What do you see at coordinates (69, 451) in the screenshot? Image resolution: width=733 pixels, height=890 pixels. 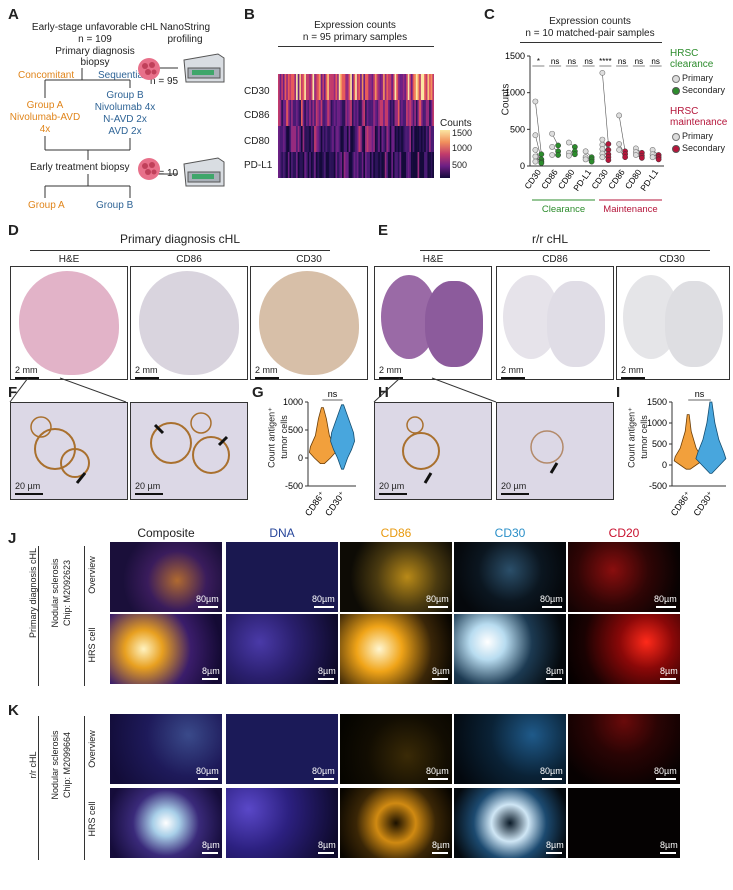 I see `cd86-zoom-primary-1: 20 µm` at bounding box center [69, 451].